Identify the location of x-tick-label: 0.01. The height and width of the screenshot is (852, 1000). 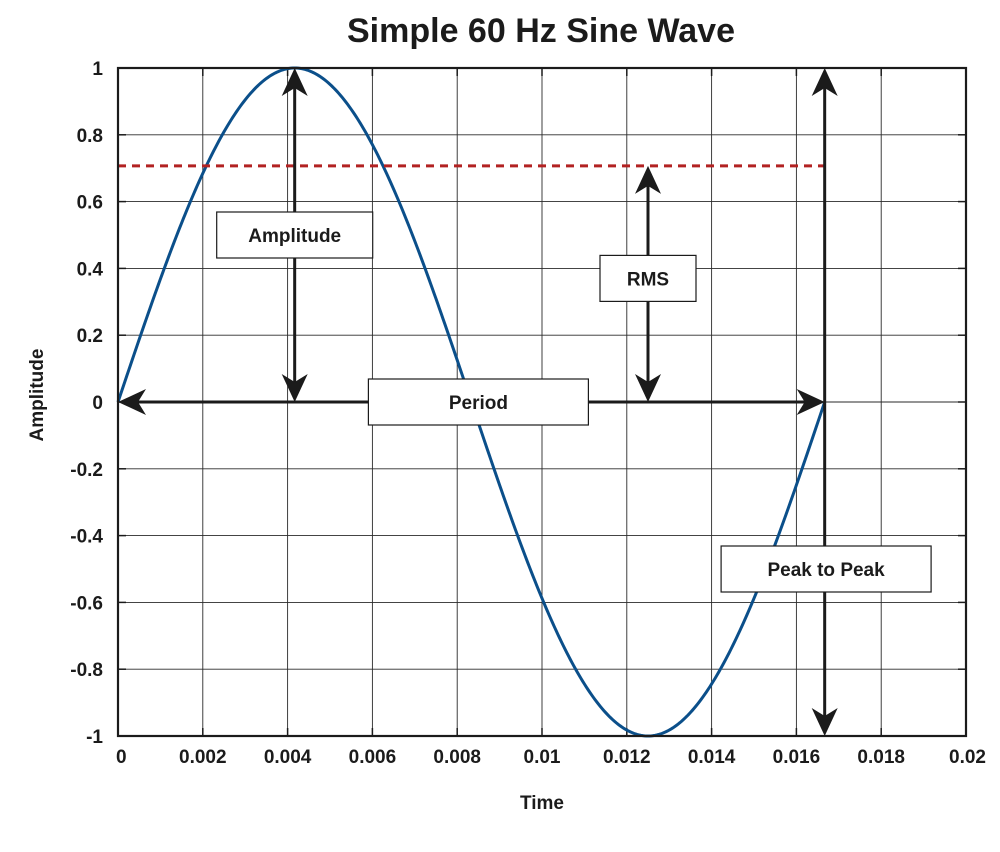
(542, 757).